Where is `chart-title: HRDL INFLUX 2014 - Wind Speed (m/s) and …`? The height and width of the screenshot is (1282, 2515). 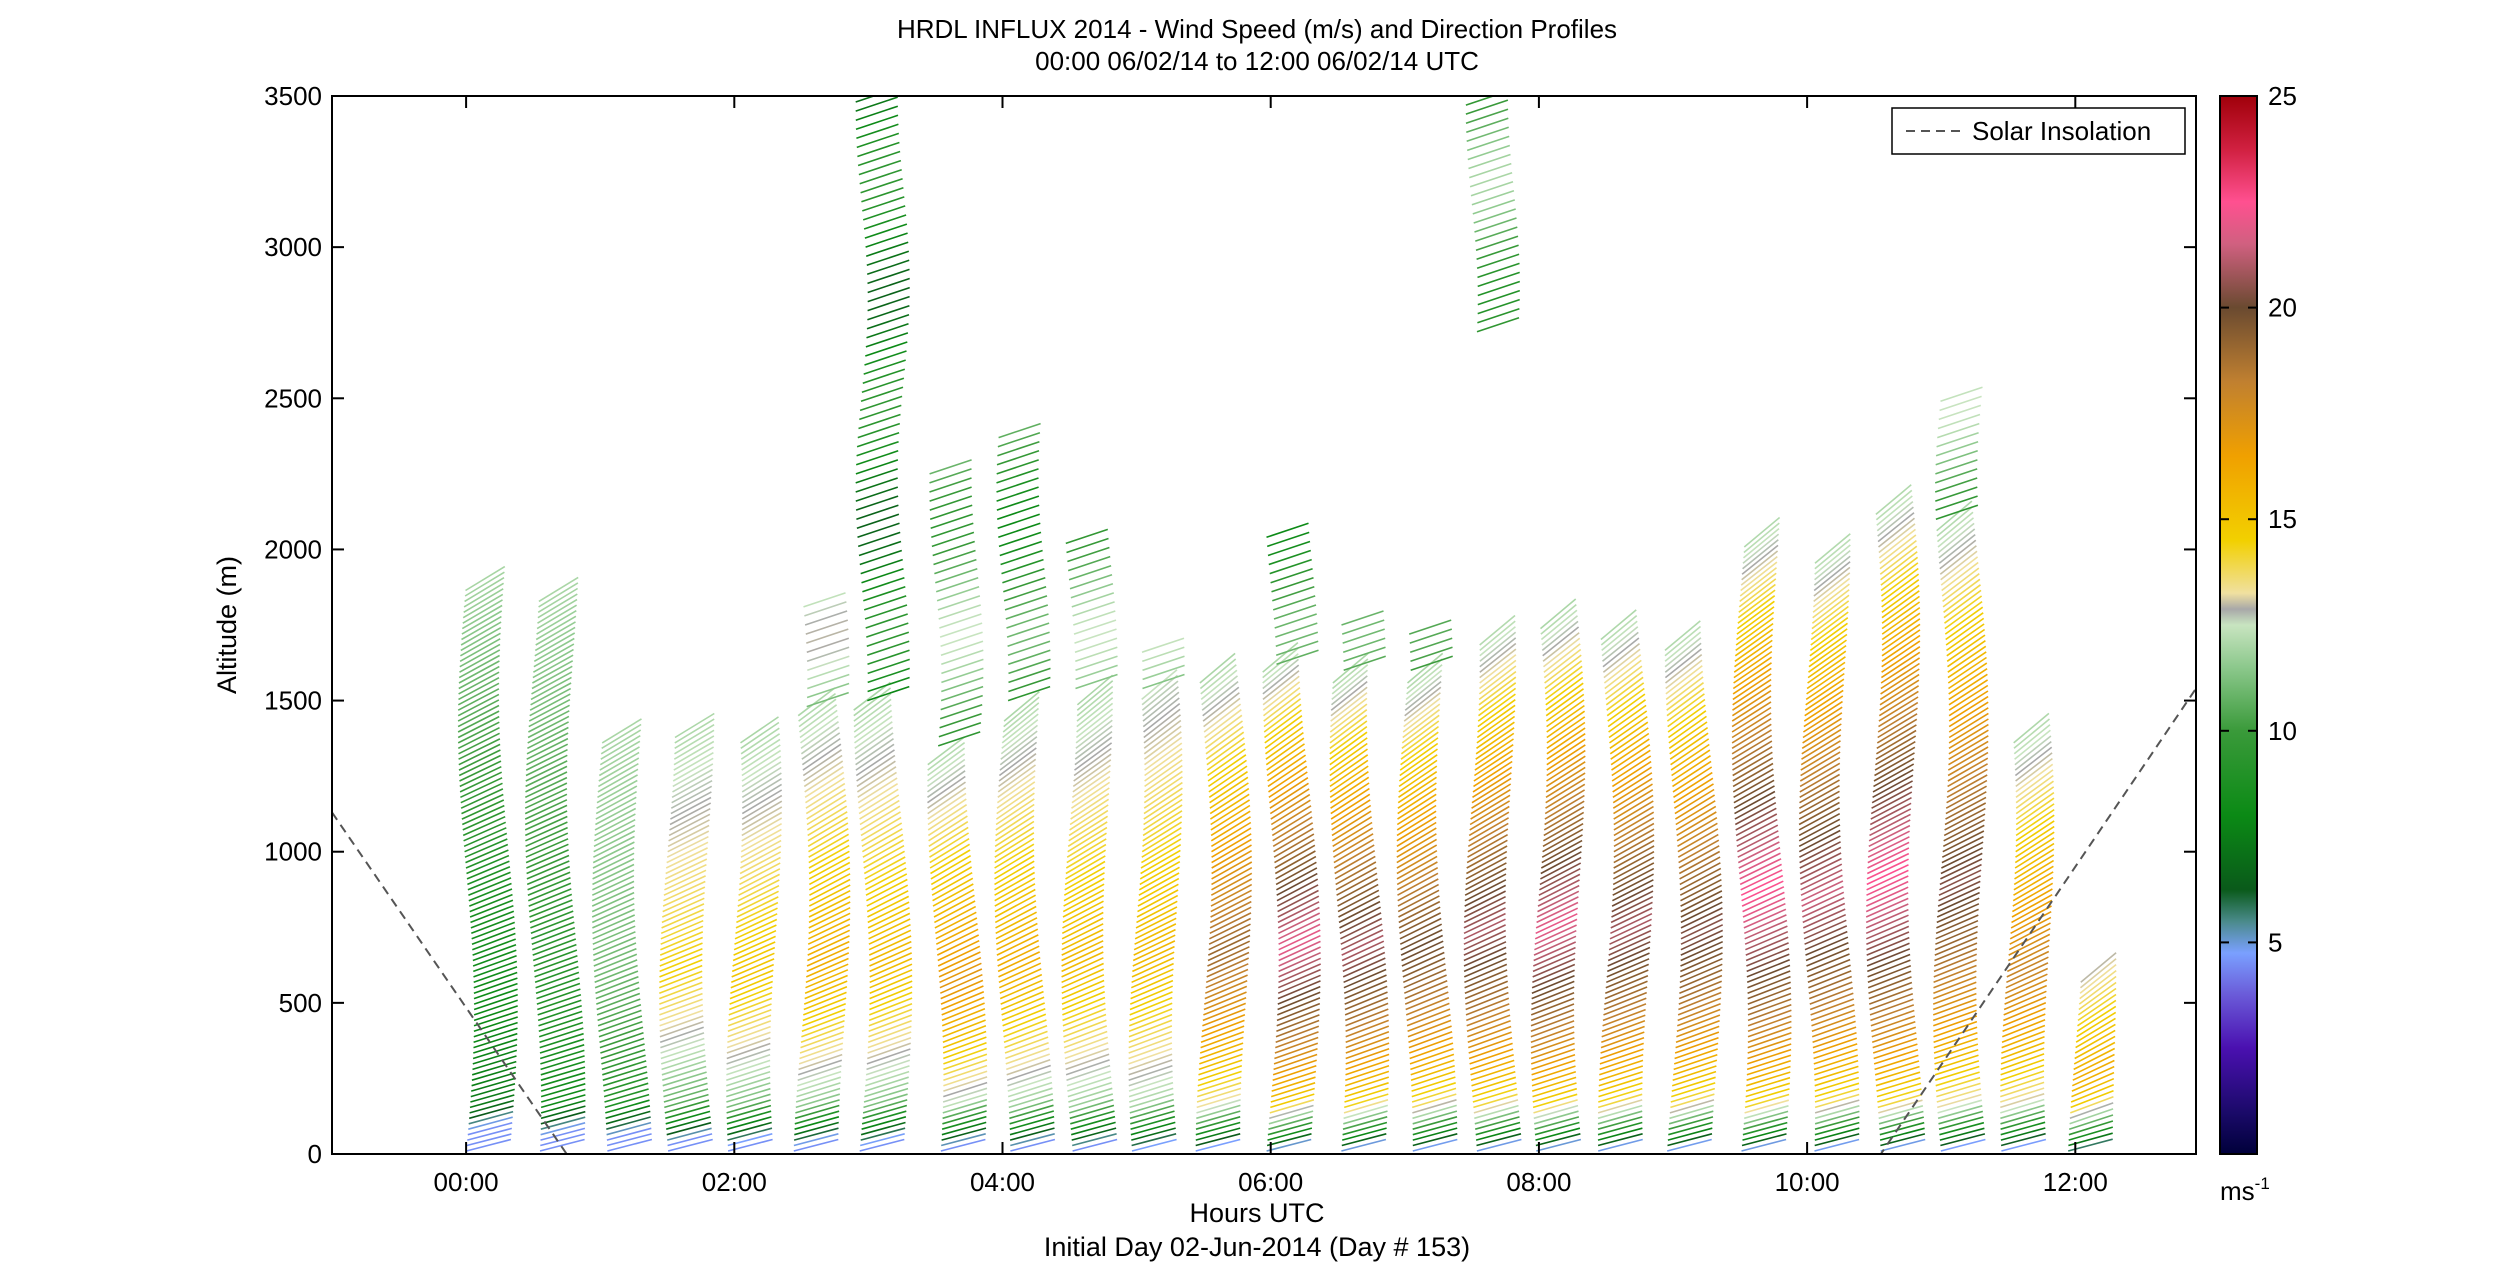
chart-title: HRDL INFLUX 2014 - Wind Speed (m/s) and … is located at coordinates (1257, 29).